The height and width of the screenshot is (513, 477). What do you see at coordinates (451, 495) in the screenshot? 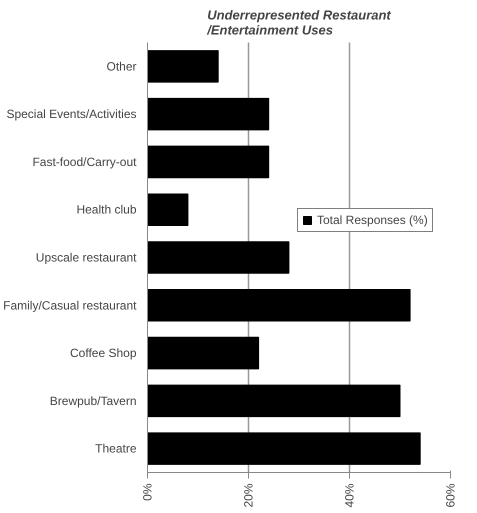
I see `x-tick-label: 60%` at bounding box center [451, 495].